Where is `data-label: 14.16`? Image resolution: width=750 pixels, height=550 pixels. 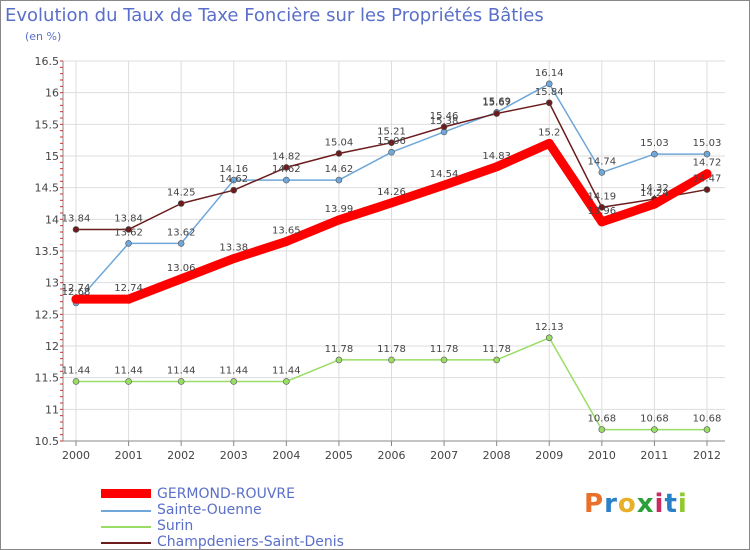 data-label: 14.16 is located at coordinates (233, 169).